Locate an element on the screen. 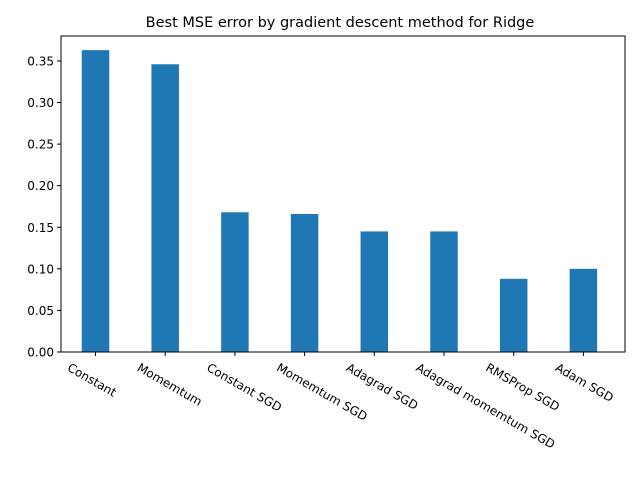  y-axis: 0.00 0.05 0.10 0.15 0.20 0.25 0.30 0.35 is located at coordinates (44, 207).